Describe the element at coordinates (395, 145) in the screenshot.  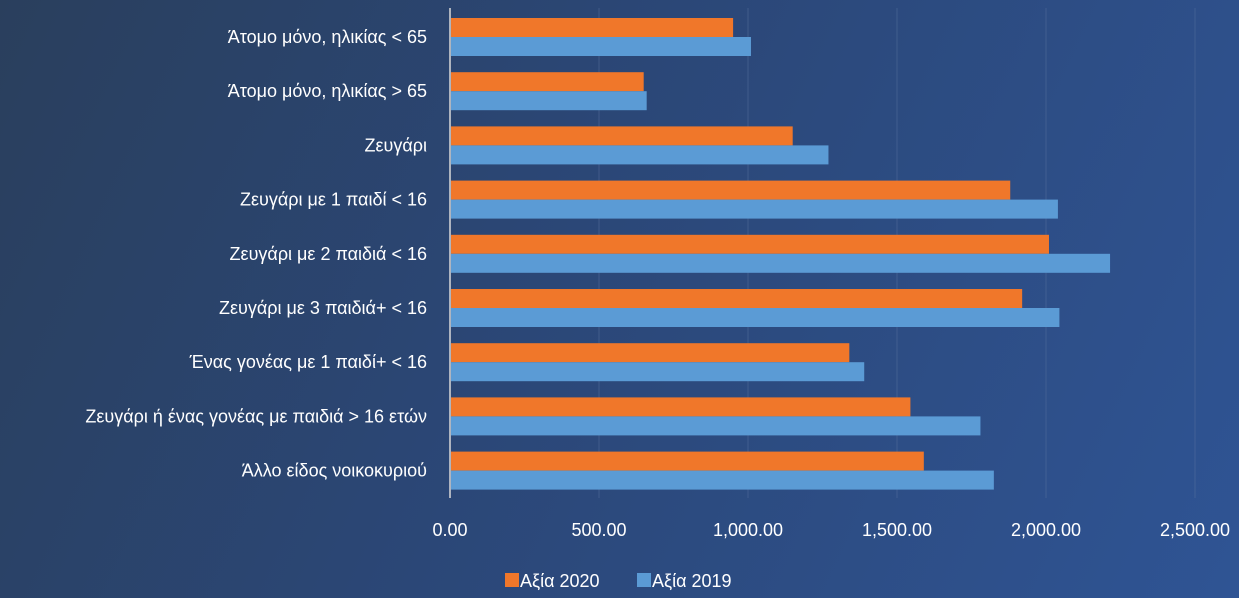
I see `category-label: Ζευγάρι` at that location.